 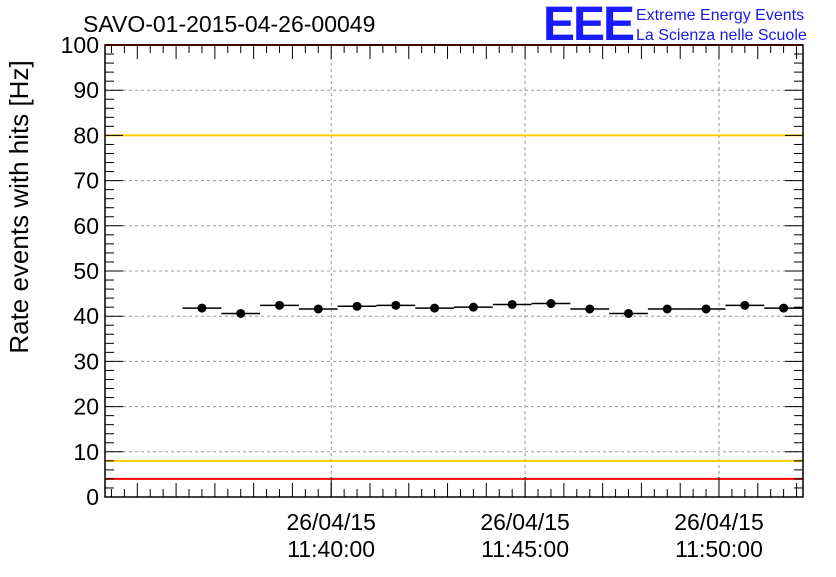 I want to click on y-tick-label: 70, so click(x=86, y=181).